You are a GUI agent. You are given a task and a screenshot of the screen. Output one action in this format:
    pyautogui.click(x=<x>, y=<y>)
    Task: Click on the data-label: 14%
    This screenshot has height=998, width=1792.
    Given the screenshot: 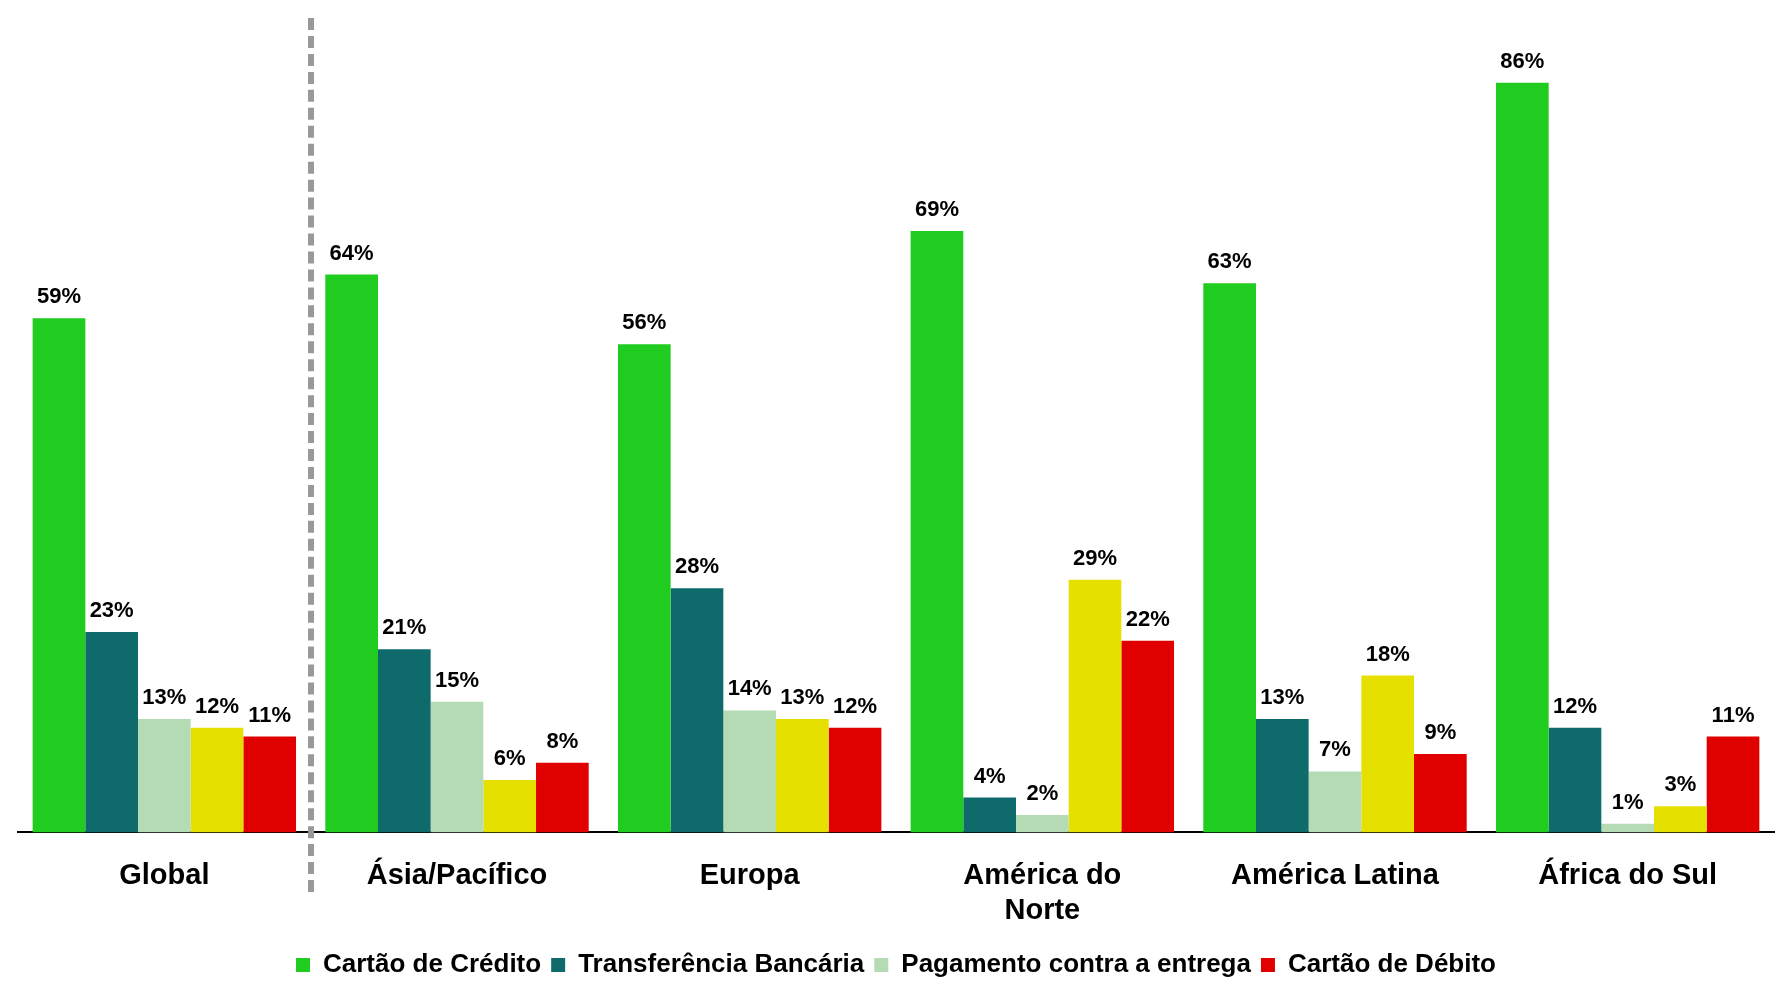 What is the action you would take?
    pyautogui.click(x=749, y=688)
    